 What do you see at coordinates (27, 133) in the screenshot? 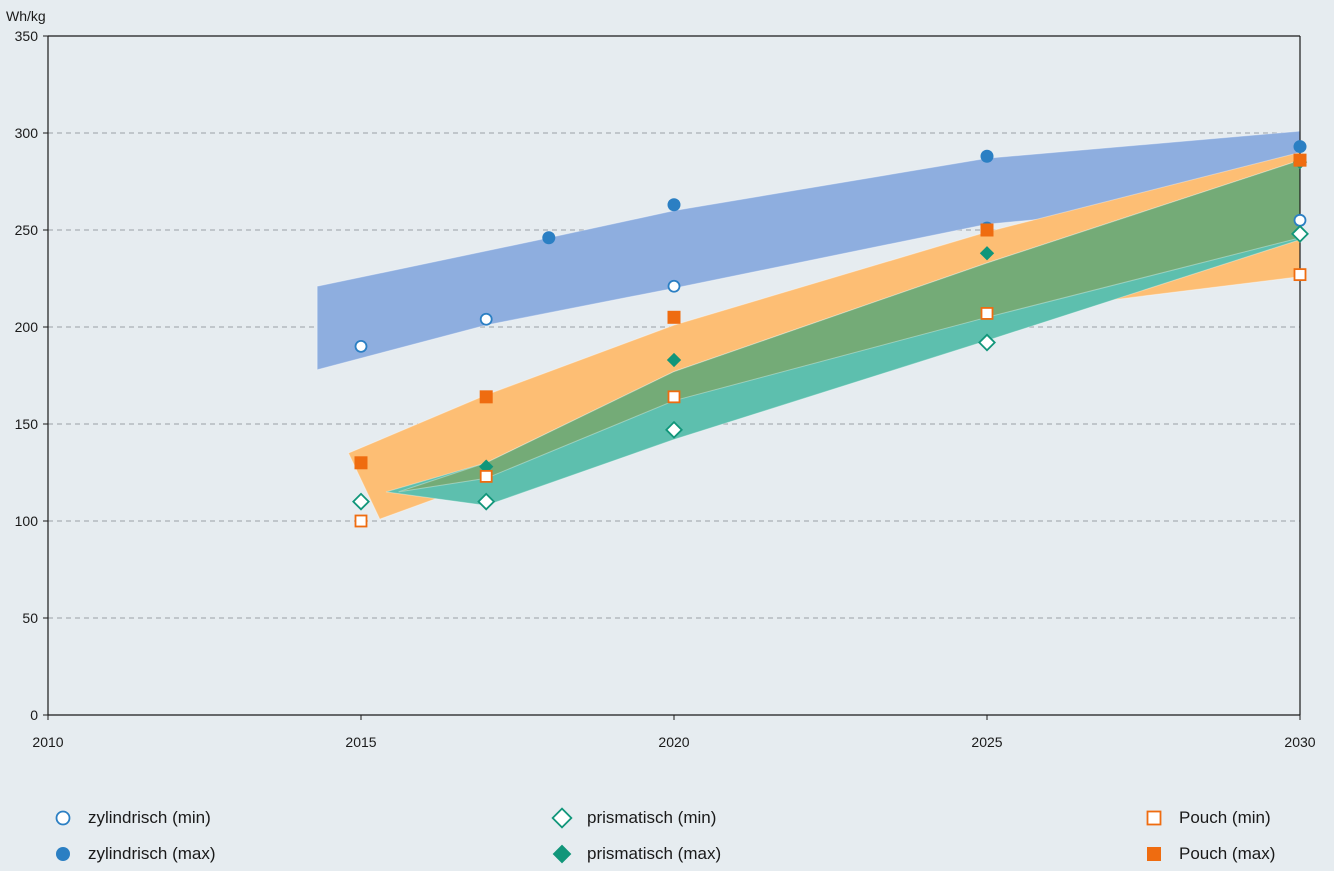
I see `y-tick-label: 300` at bounding box center [27, 133].